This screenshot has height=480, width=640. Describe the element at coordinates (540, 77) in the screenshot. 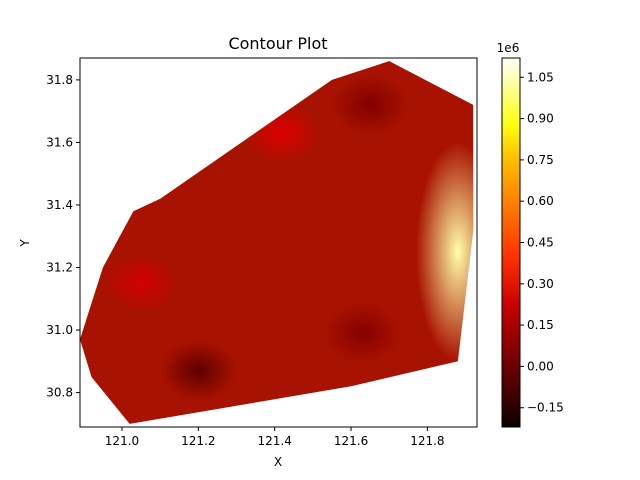

I see `colorbar-tick-label: 1.05` at that location.